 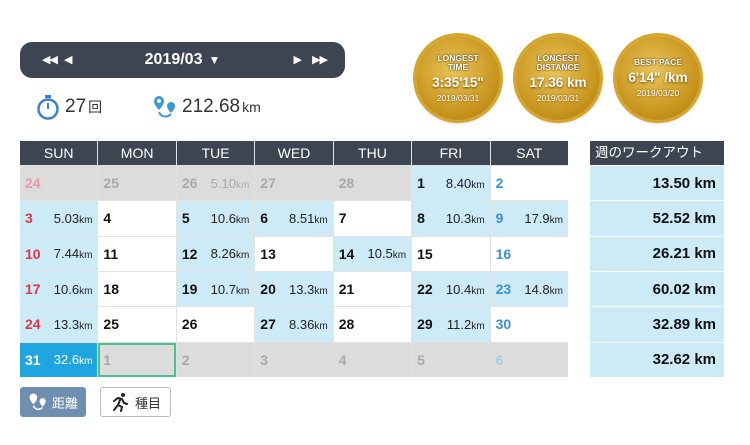 I want to click on day-cell: 8 10.3km, so click(x=451, y=218).